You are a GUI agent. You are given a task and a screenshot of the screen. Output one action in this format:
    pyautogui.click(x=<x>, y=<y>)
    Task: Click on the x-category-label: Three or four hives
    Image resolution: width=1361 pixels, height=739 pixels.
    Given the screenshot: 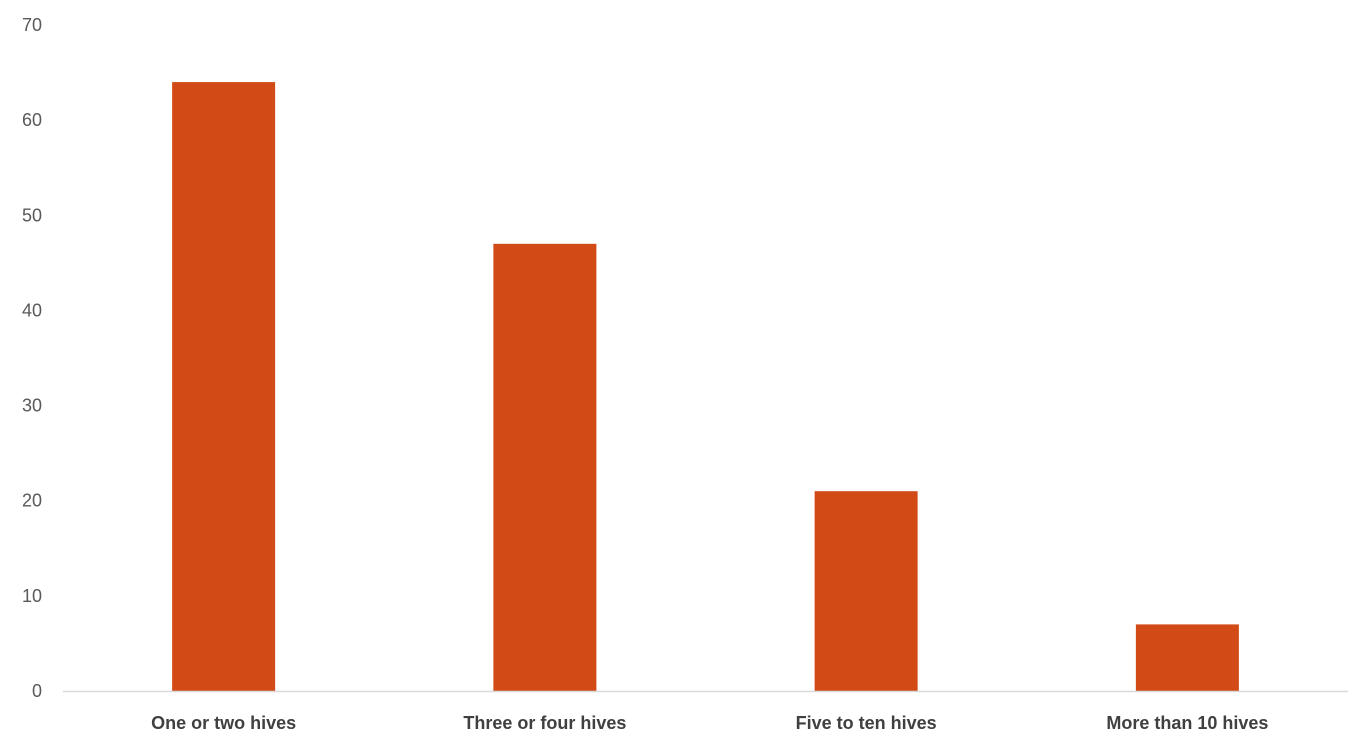 What is the action you would take?
    pyautogui.click(x=544, y=723)
    